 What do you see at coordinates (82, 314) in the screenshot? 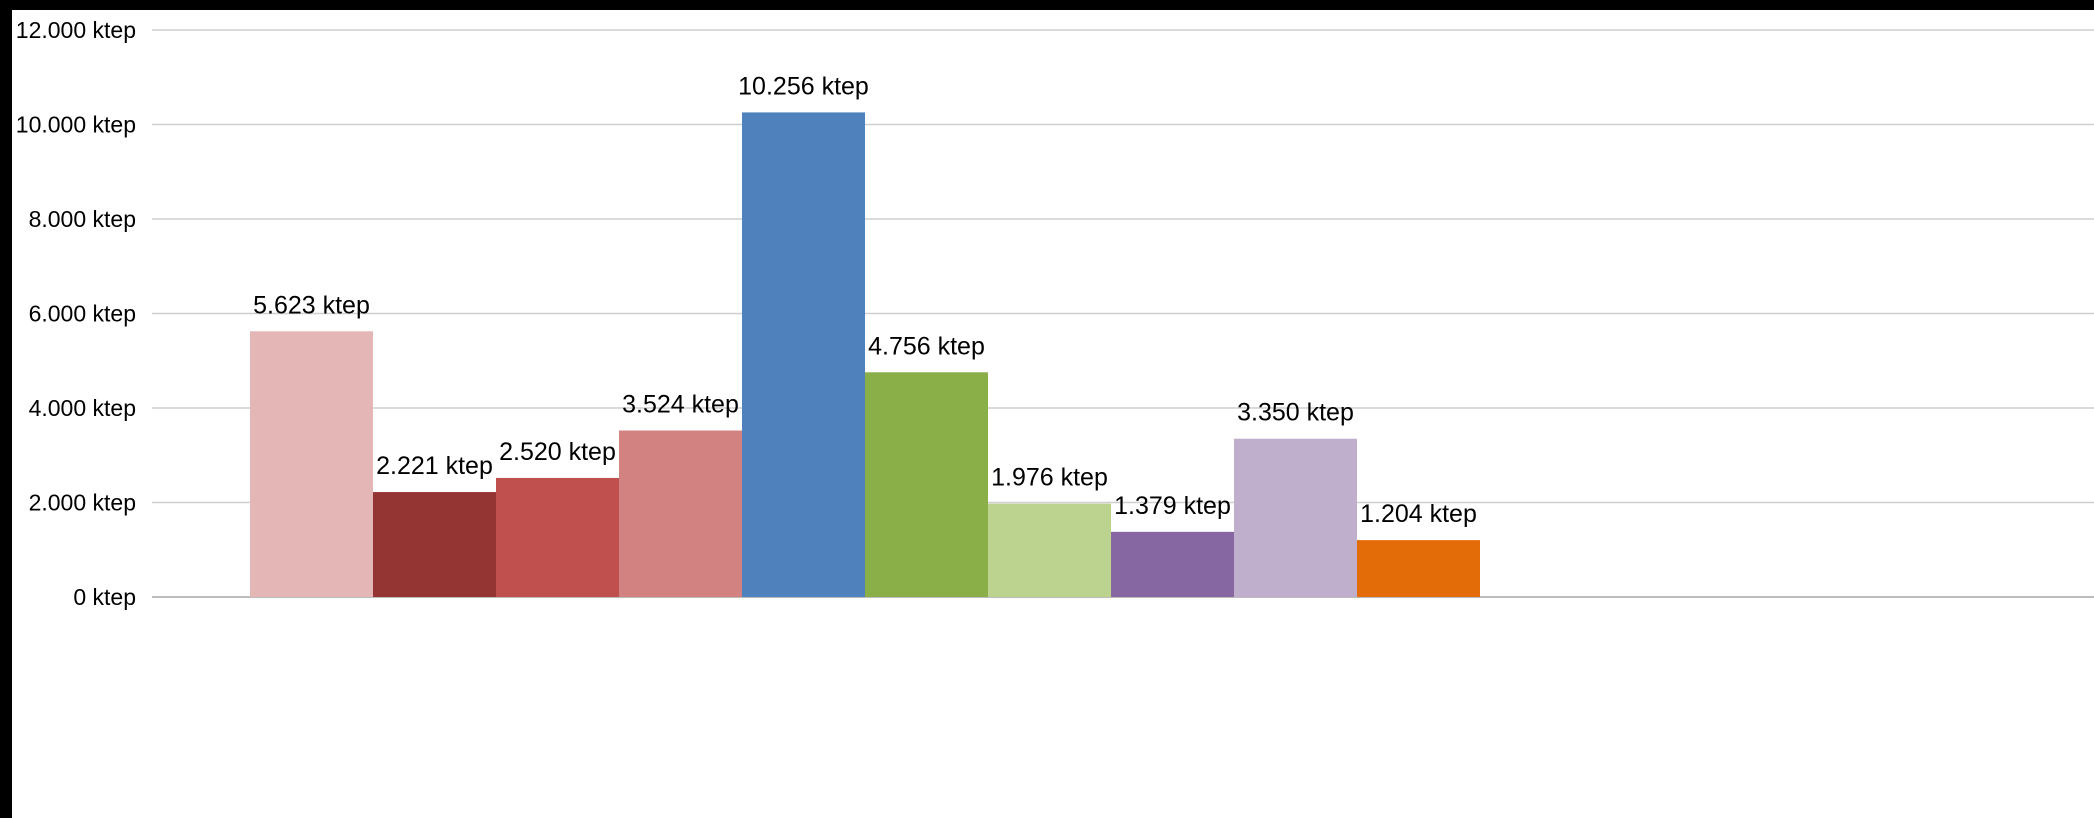
I see `y-tick-label: 6.000 ktep` at bounding box center [82, 314].